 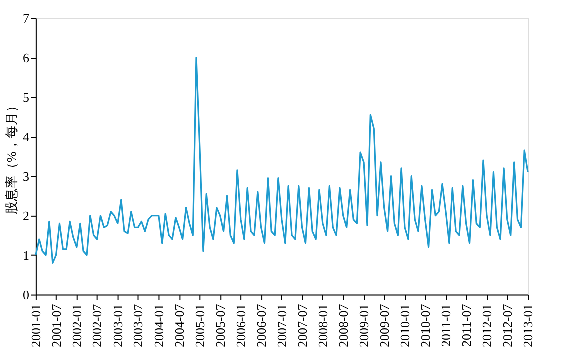 I want to click on x-tick-label: 2007-07, so click(x=302, y=326).